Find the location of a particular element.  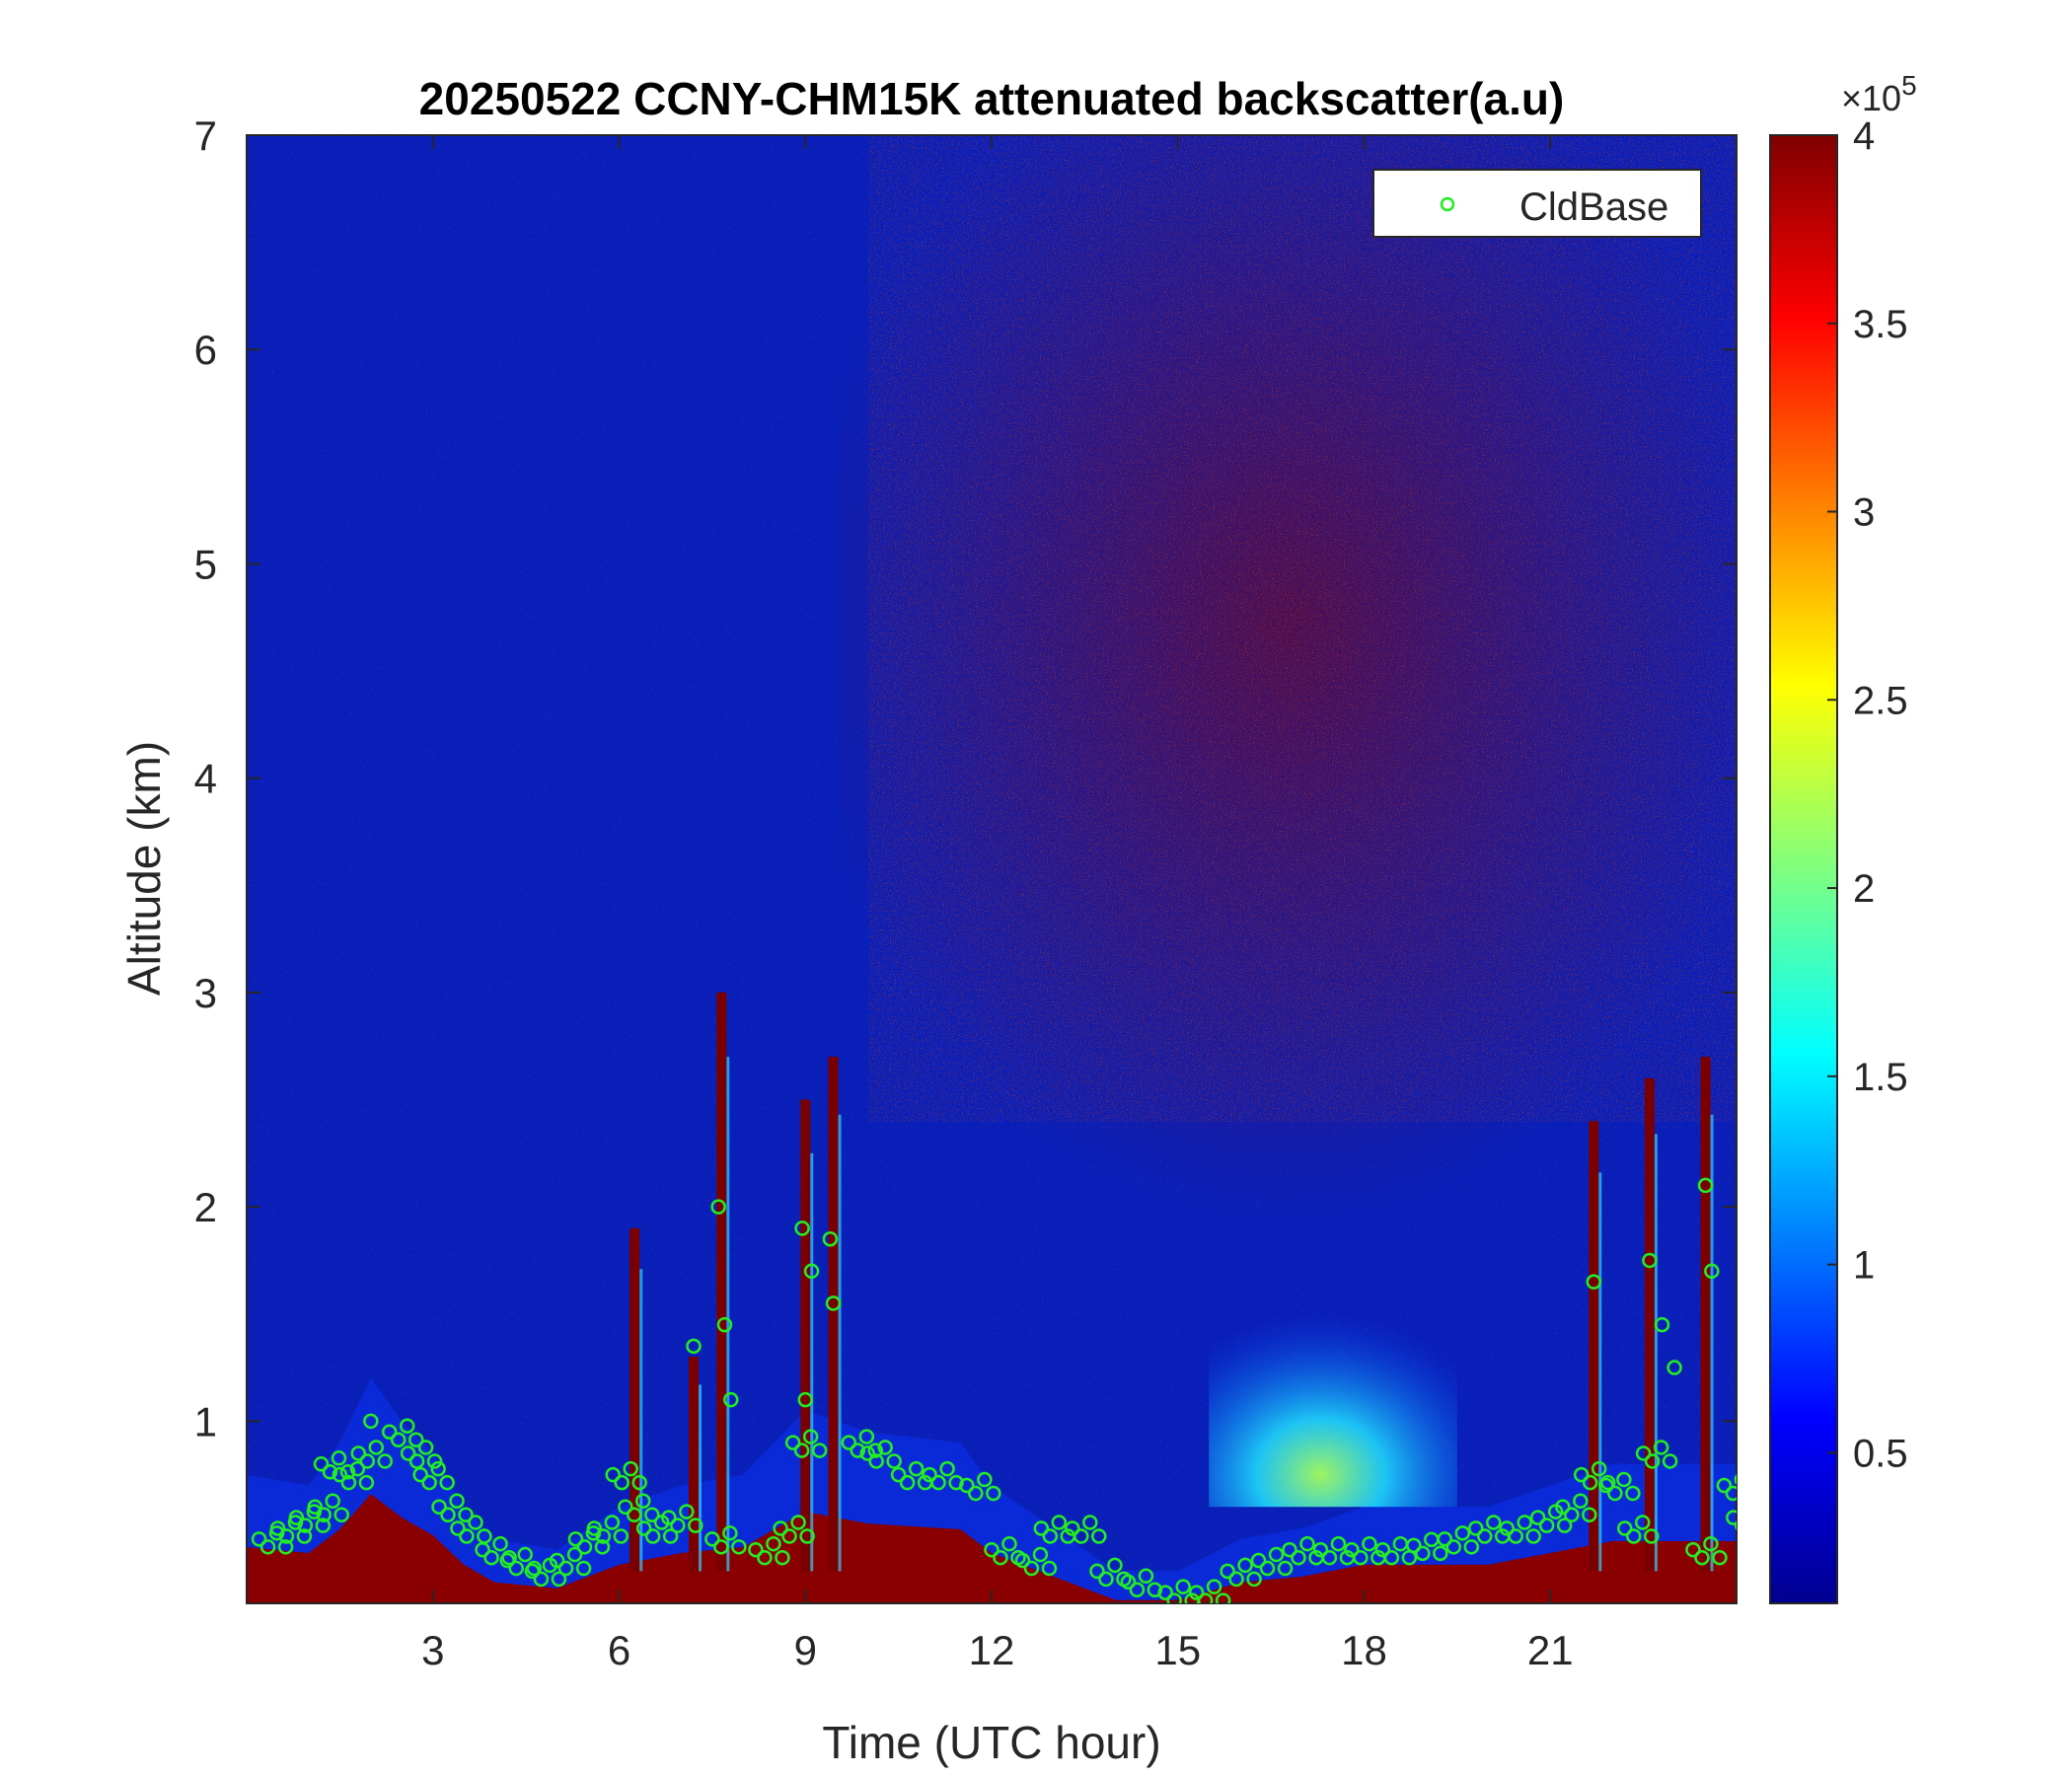

y-tick-label: 2 is located at coordinates (205, 1207).